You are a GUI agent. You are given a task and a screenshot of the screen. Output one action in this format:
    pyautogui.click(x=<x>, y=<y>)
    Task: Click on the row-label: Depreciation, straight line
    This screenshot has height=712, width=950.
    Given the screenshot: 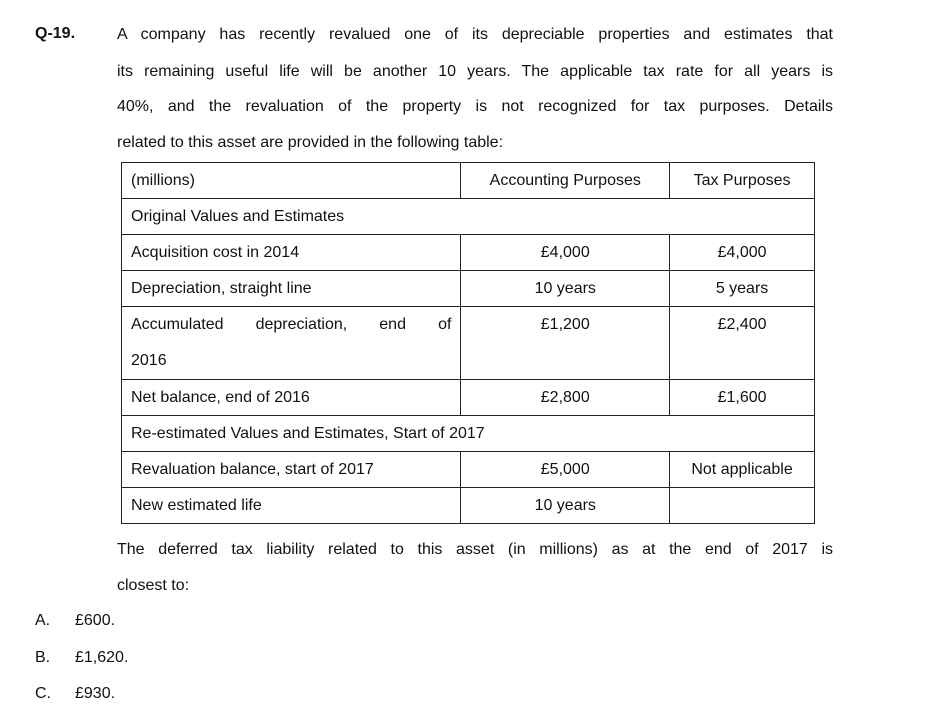 What is the action you would take?
    pyautogui.click(x=291, y=288)
    